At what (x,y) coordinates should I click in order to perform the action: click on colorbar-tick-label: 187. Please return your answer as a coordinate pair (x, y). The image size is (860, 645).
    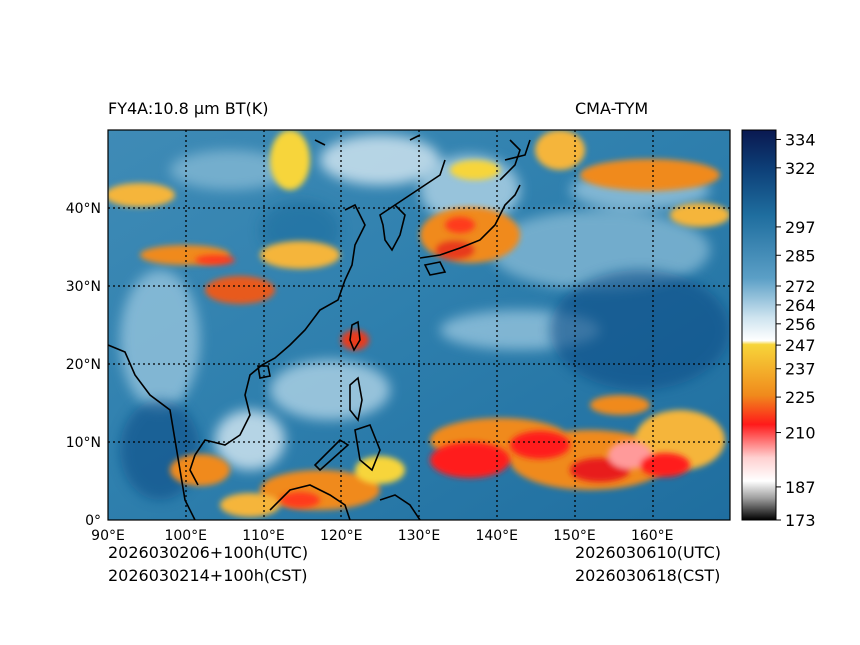
    Looking at the image, I should click on (800, 487).